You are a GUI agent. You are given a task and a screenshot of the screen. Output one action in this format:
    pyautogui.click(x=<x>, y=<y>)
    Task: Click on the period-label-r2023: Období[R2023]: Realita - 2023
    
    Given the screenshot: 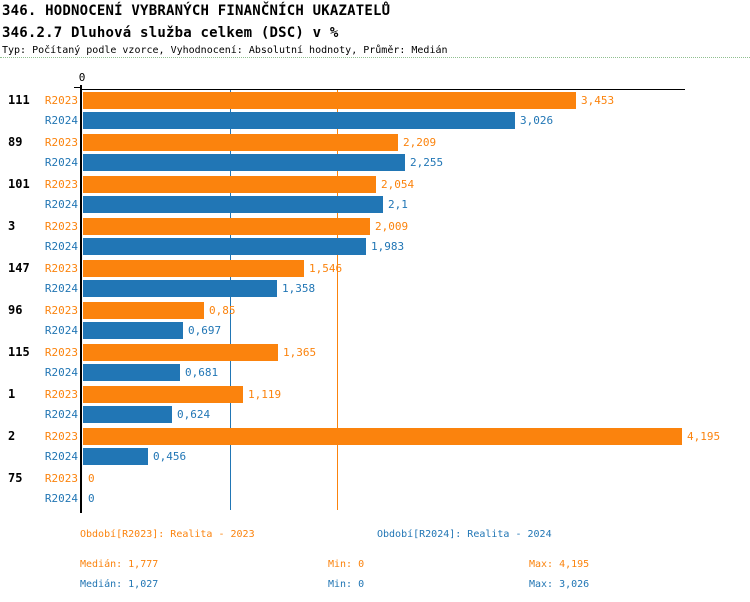 What is the action you would take?
    pyautogui.click(x=167, y=534)
    